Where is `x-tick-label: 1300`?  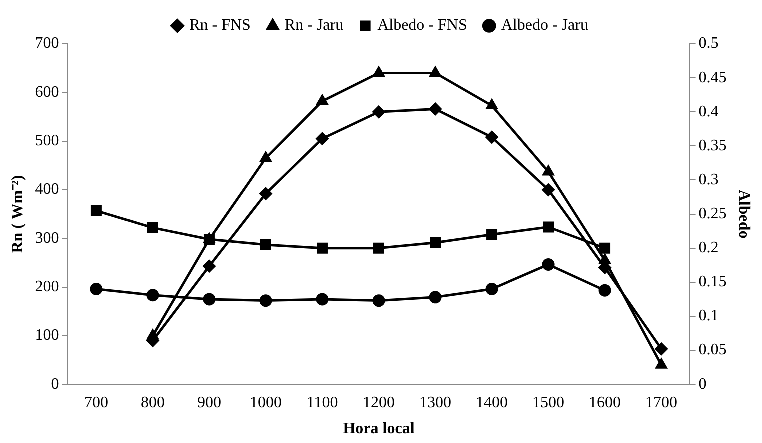 x-tick-label: 1300 is located at coordinates (436, 403).